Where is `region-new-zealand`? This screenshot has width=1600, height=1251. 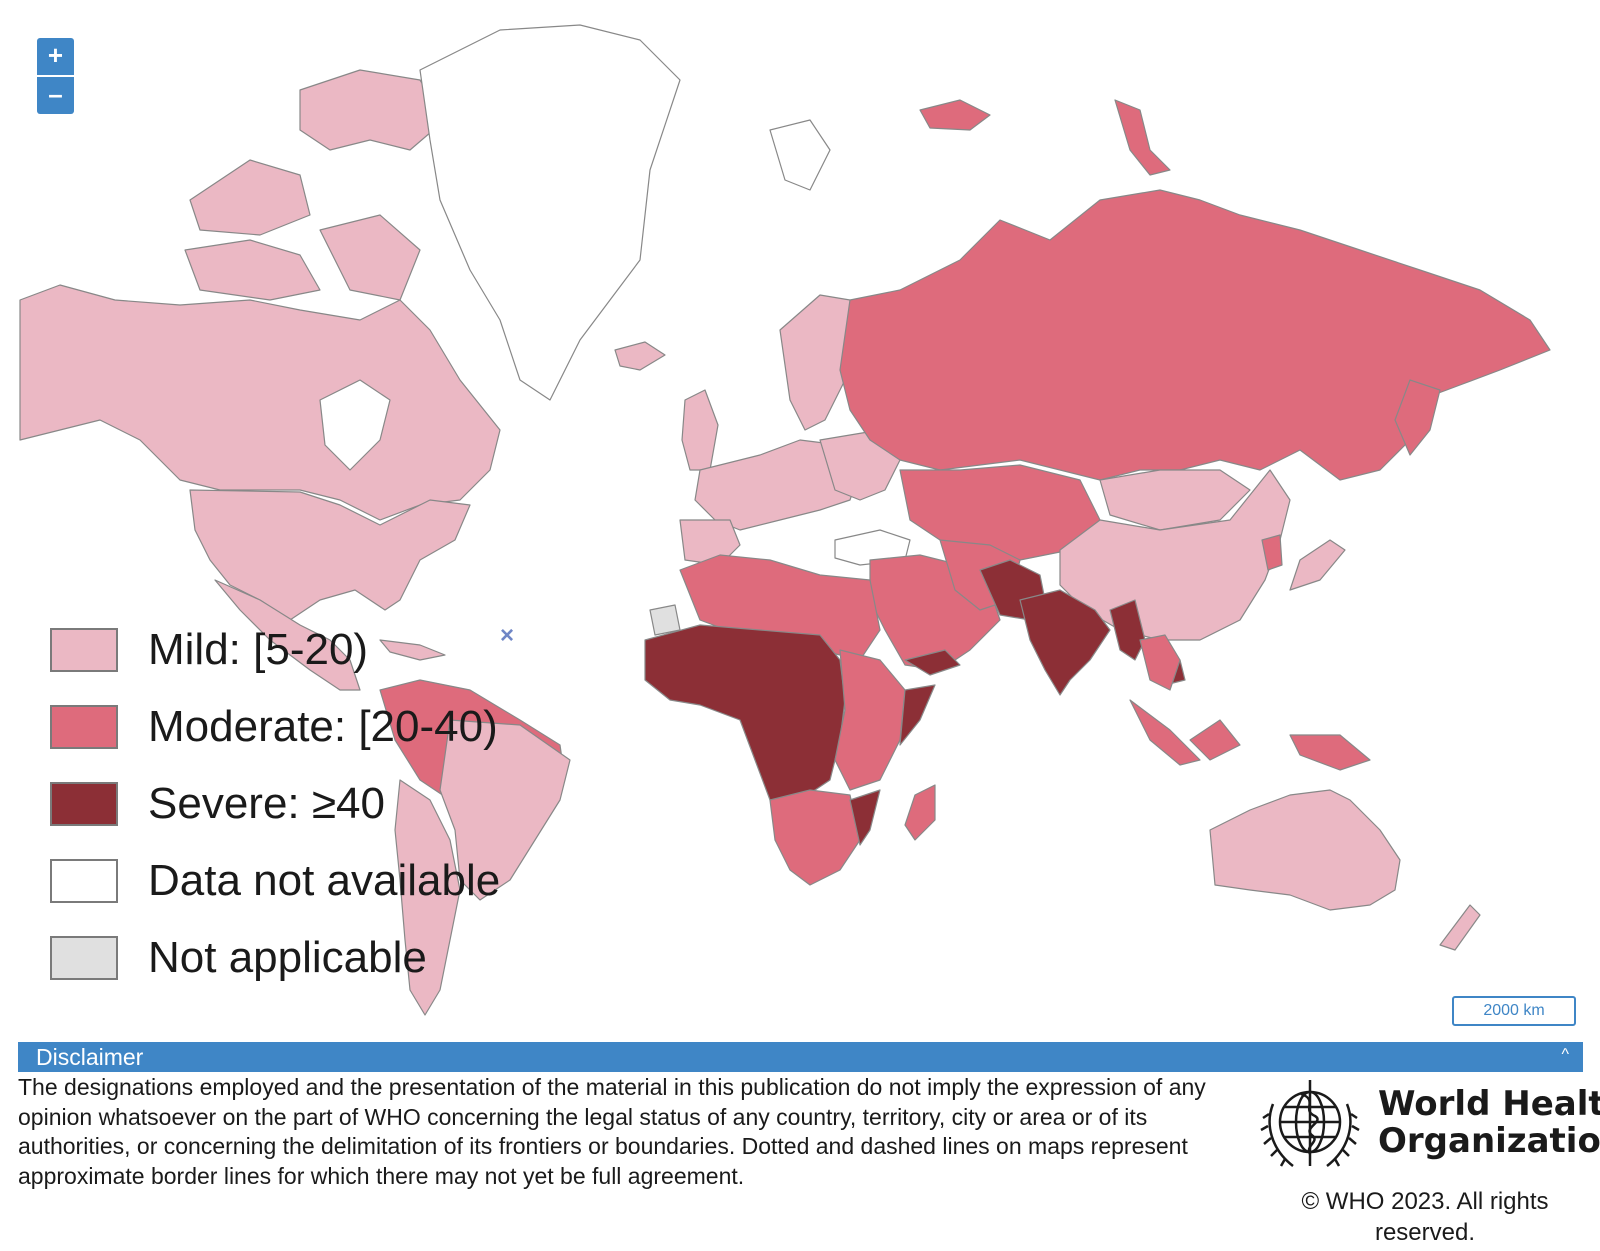
region-new-zealand is located at coordinates (1460, 927).